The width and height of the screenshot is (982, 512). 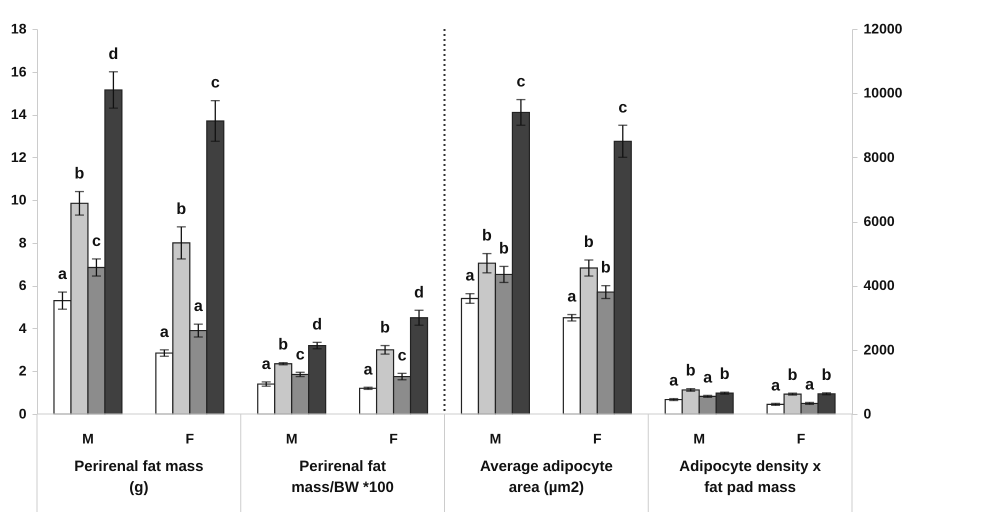 I want to click on y2-tick-label: 6000, so click(x=879, y=221).